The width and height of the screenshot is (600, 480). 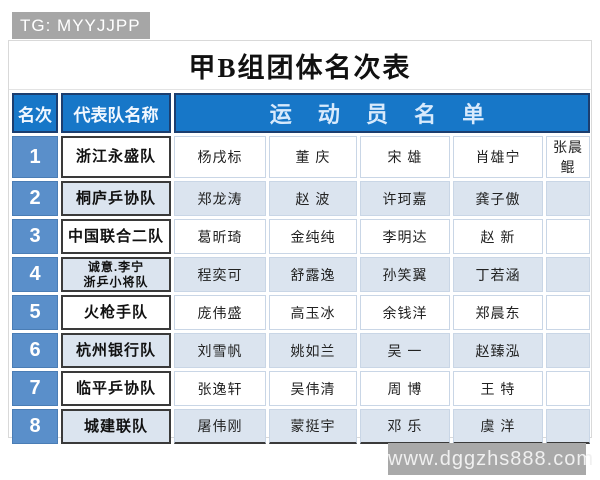 I want to click on team-cell: 中国联合二队, so click(x=116, y=236).